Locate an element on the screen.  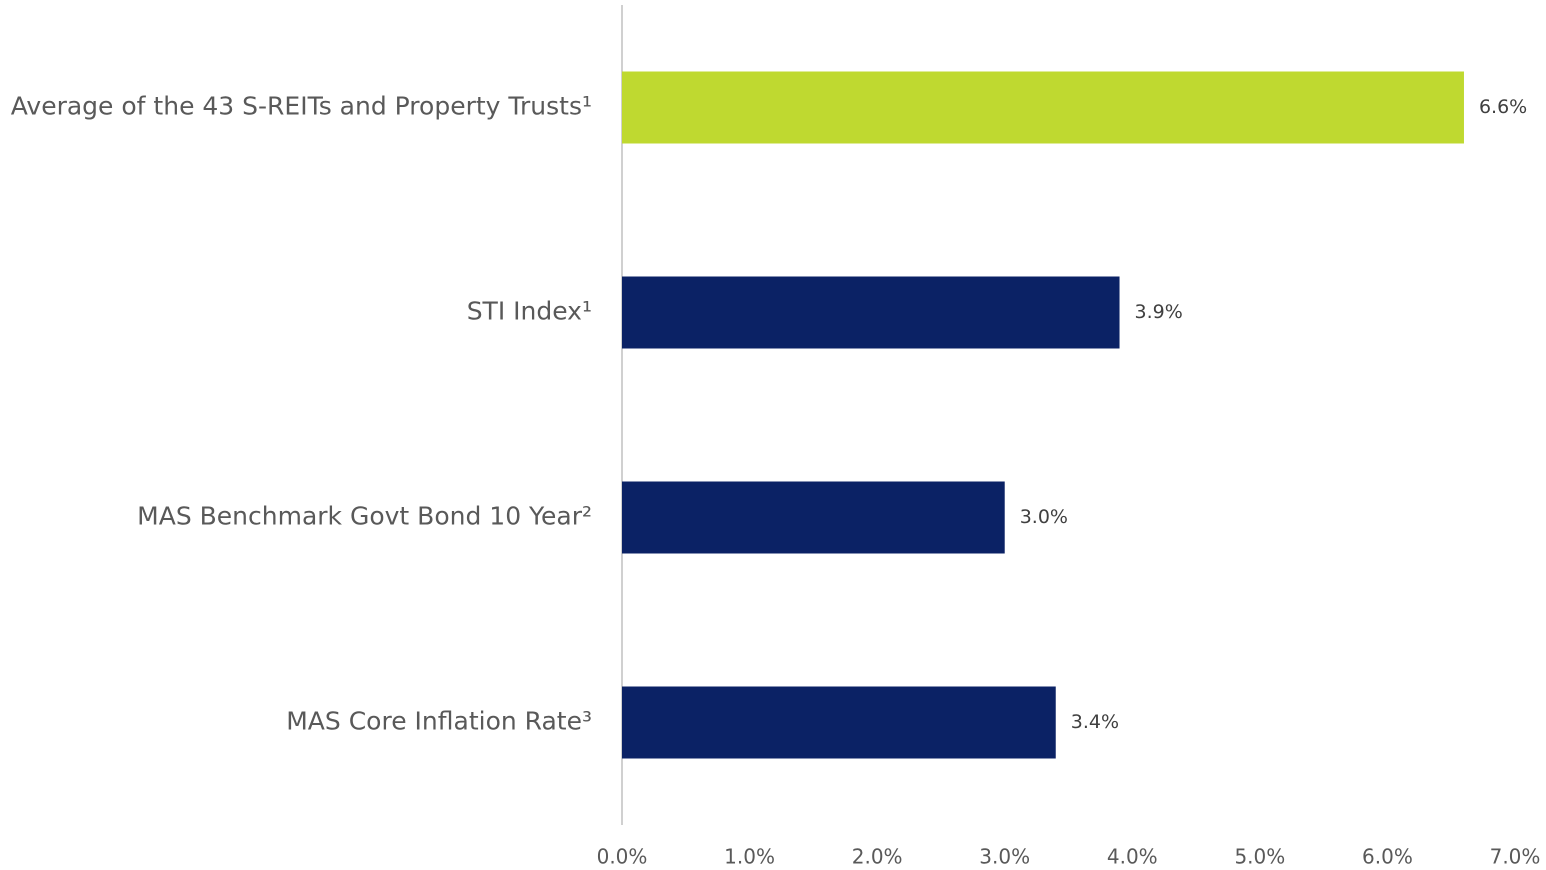
value-label: 3.0% is located at coordinates (1044, 517).